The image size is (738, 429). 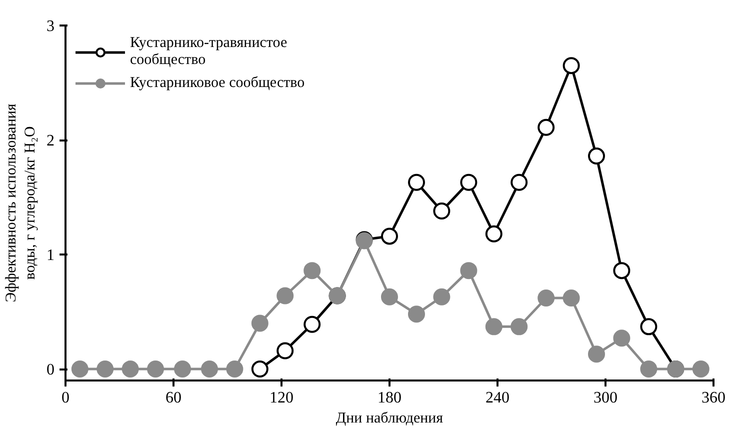 I want to click on y-tick-label: 0, so click(x=50, y=370).